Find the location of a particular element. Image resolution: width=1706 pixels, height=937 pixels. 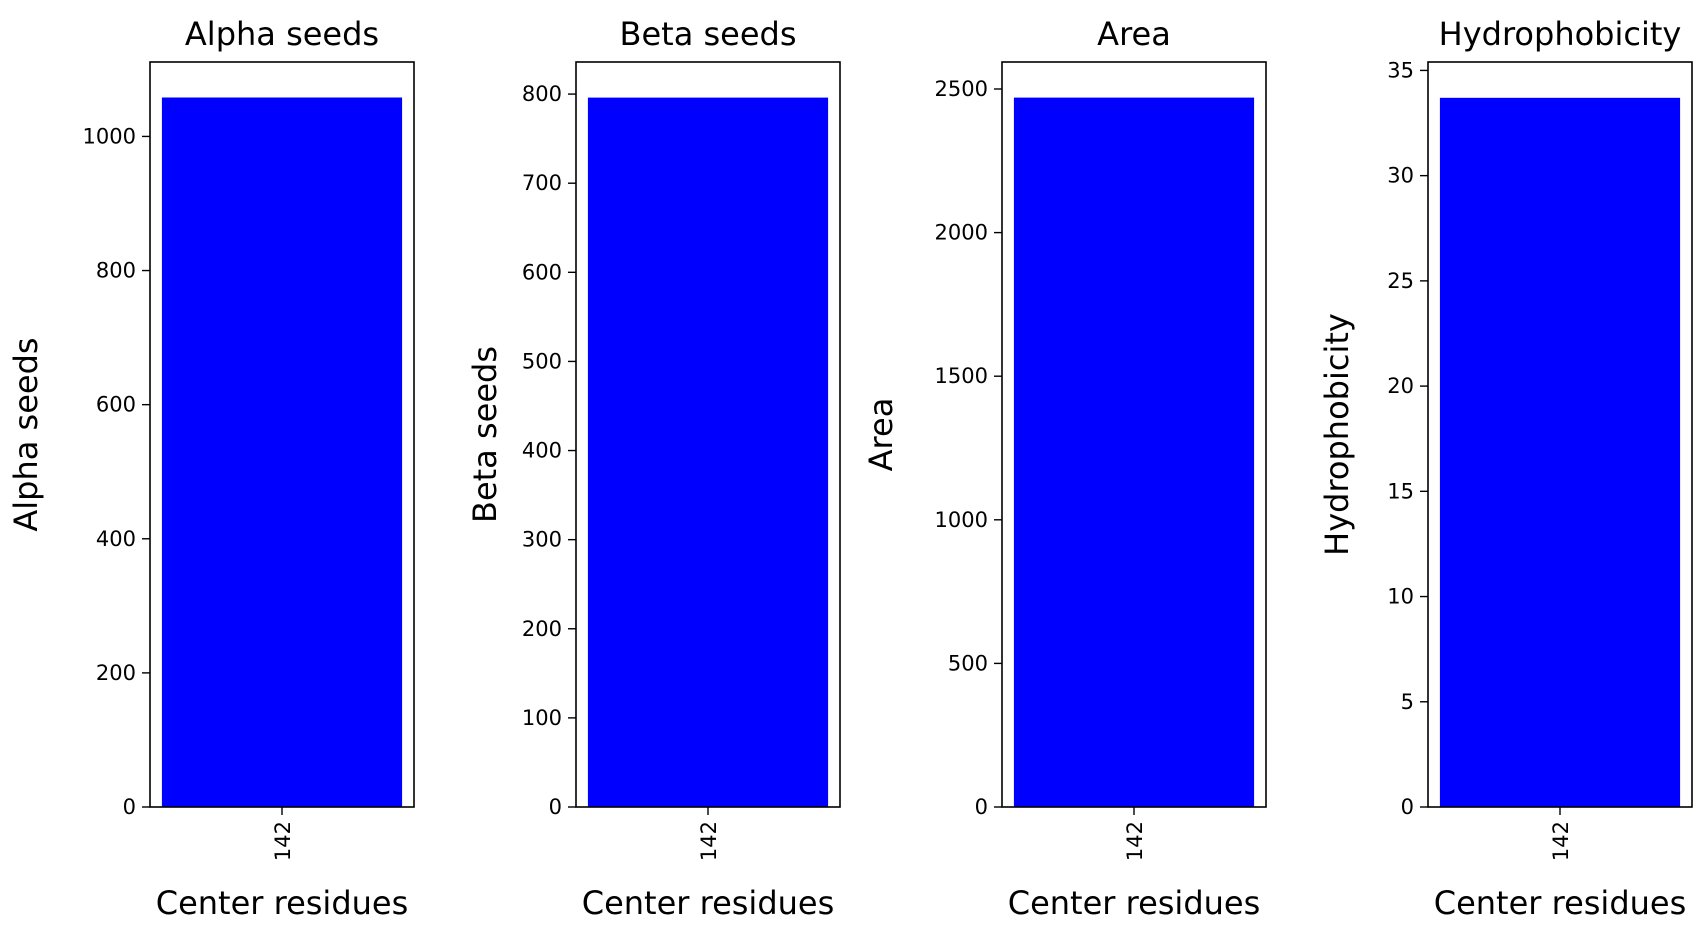

y-tick-label: 1500 is located at coordinates (961, 376).